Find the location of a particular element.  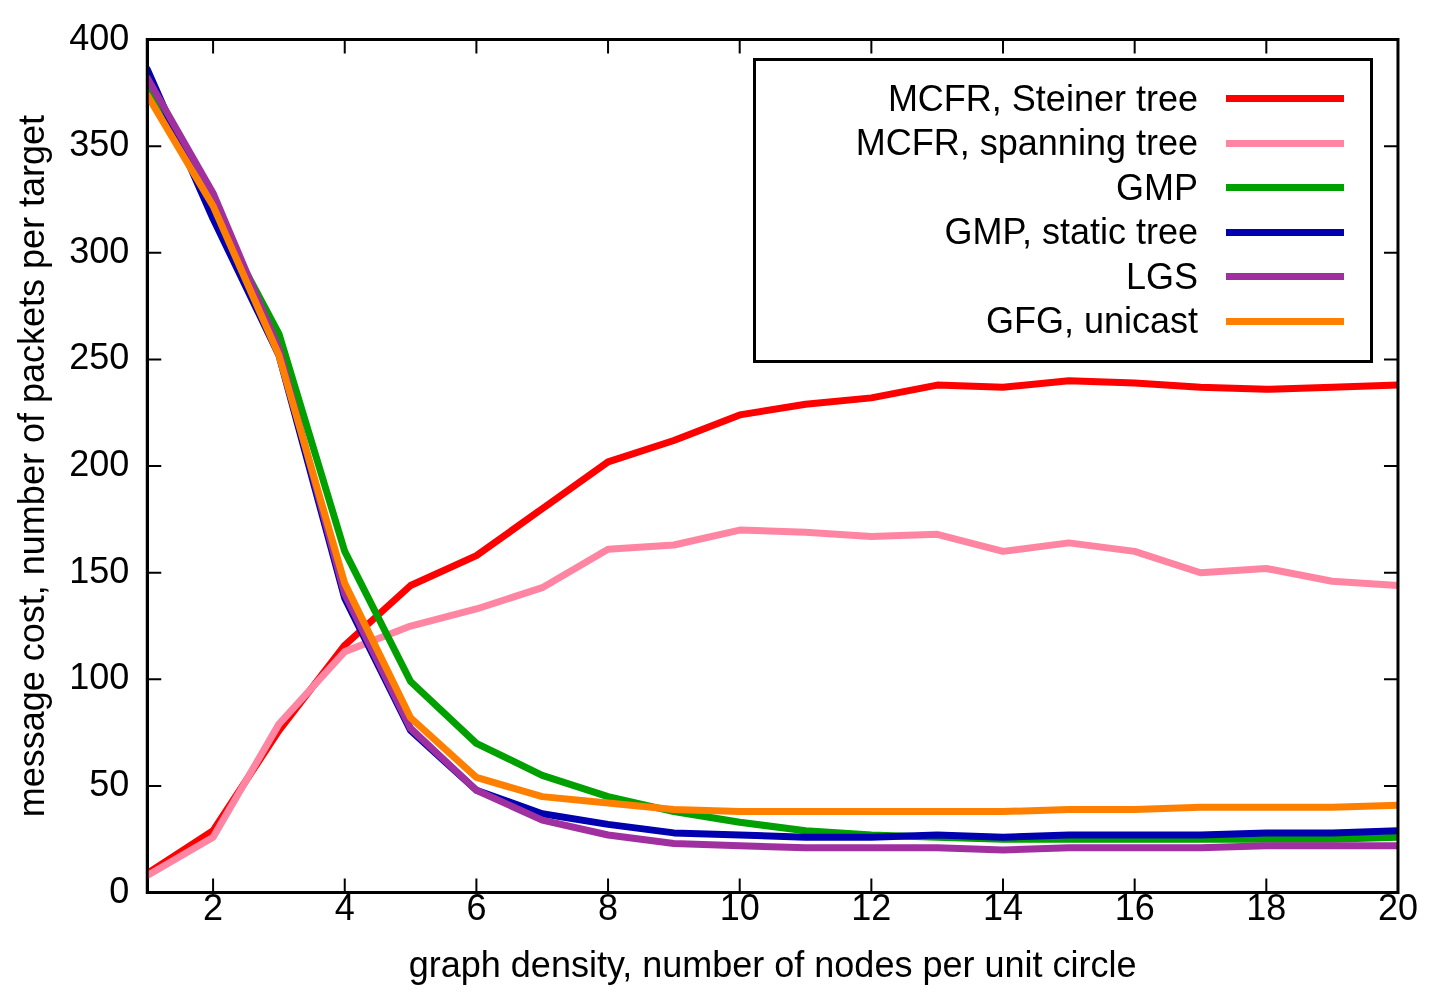

legend-label: GMP, static tree is located at coordinates (1071, 232).